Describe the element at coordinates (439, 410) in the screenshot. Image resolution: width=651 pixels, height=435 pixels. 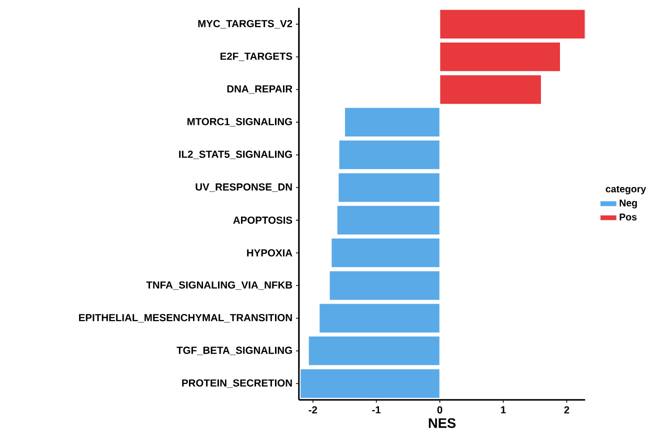
I see `x-tick-label: 0` at that location.